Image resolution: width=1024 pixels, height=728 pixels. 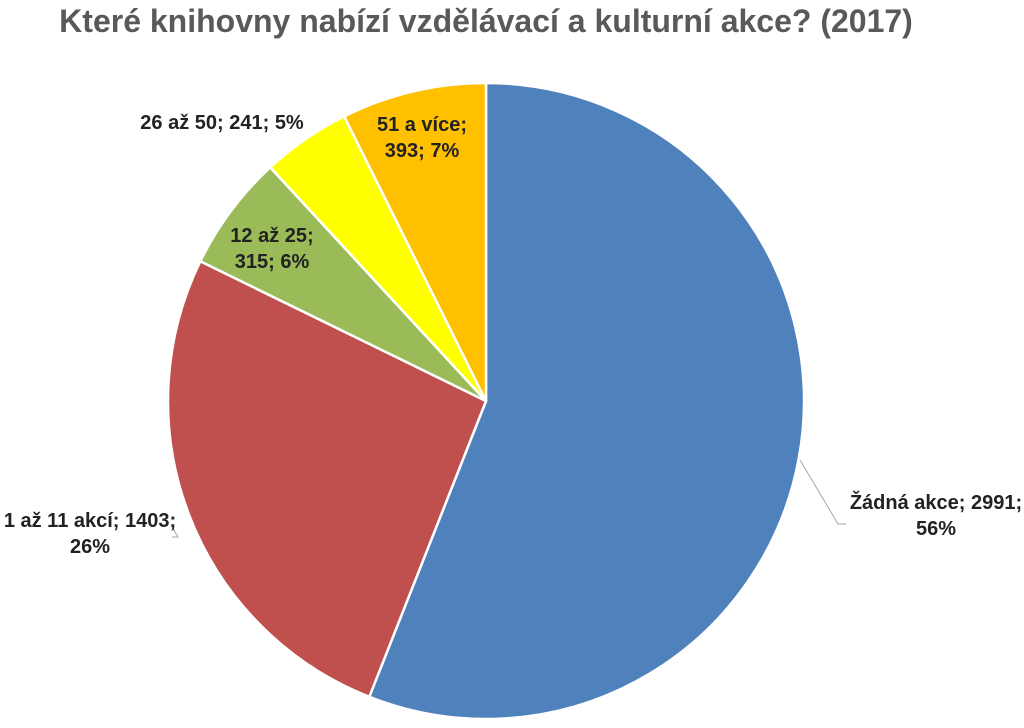 What do you see at coordinates (422, 151) in the screenshot?
I see `slice-label-line: 393; 7%` at bounding box center [422, 151].